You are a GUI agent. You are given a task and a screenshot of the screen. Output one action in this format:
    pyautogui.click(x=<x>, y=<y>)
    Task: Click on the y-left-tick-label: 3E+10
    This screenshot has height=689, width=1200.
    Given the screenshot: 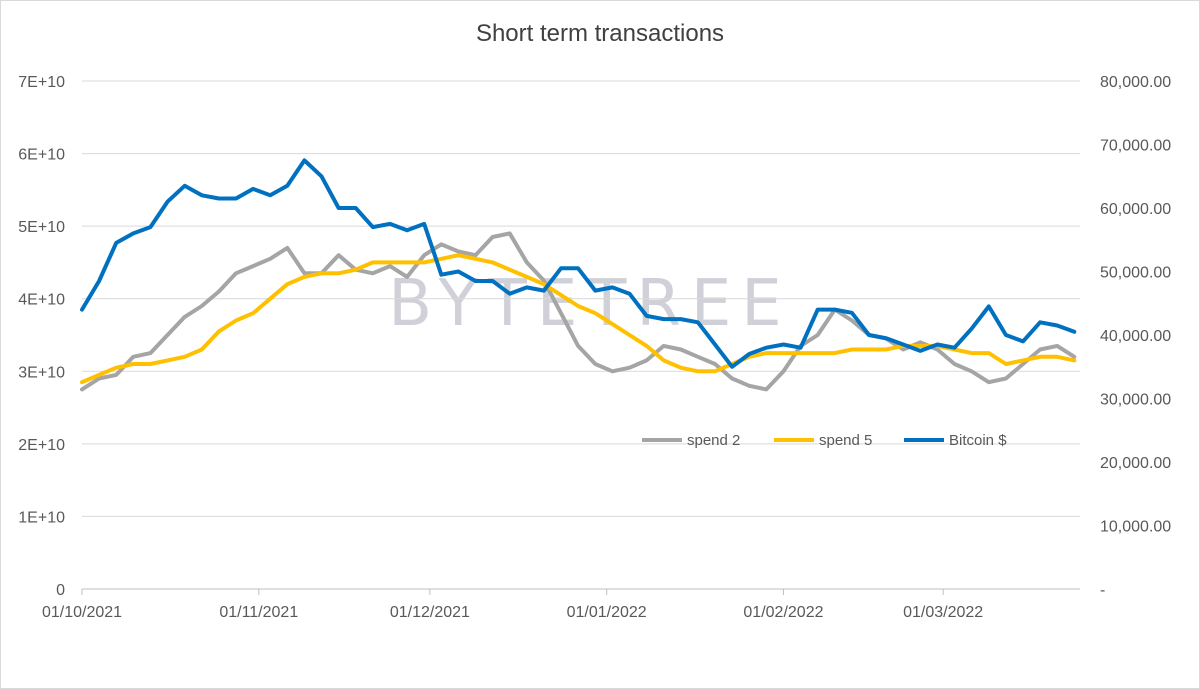 What is the action you would take?
    pyautogui.click(x=41, y=372)
    